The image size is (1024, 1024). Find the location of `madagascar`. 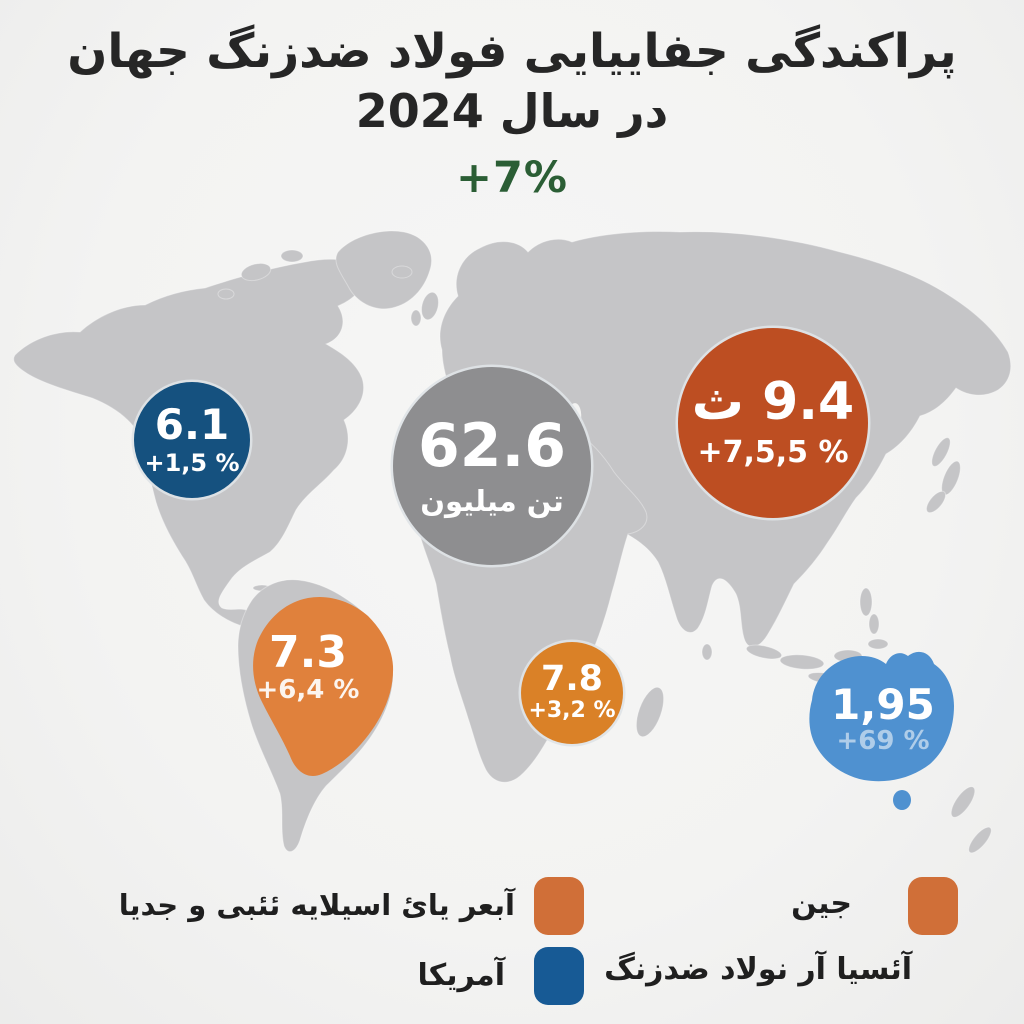

madagascar is located at coordinates (650, 712).